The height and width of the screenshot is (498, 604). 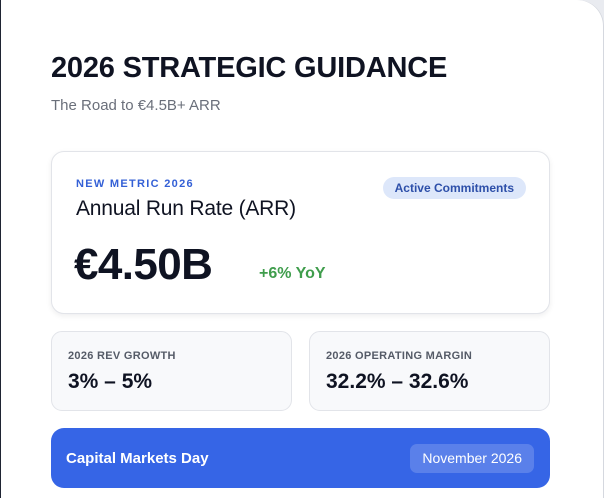 I want to click on page-subtitle: The Road to €4.5B+ ARR, so click(x=136, y=105).